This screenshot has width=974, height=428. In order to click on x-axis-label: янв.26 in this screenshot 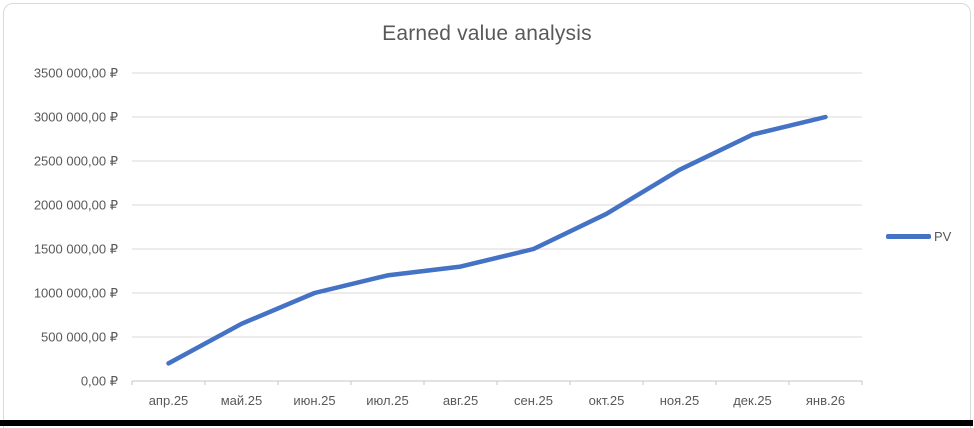, I will do `click(825, 400)`.